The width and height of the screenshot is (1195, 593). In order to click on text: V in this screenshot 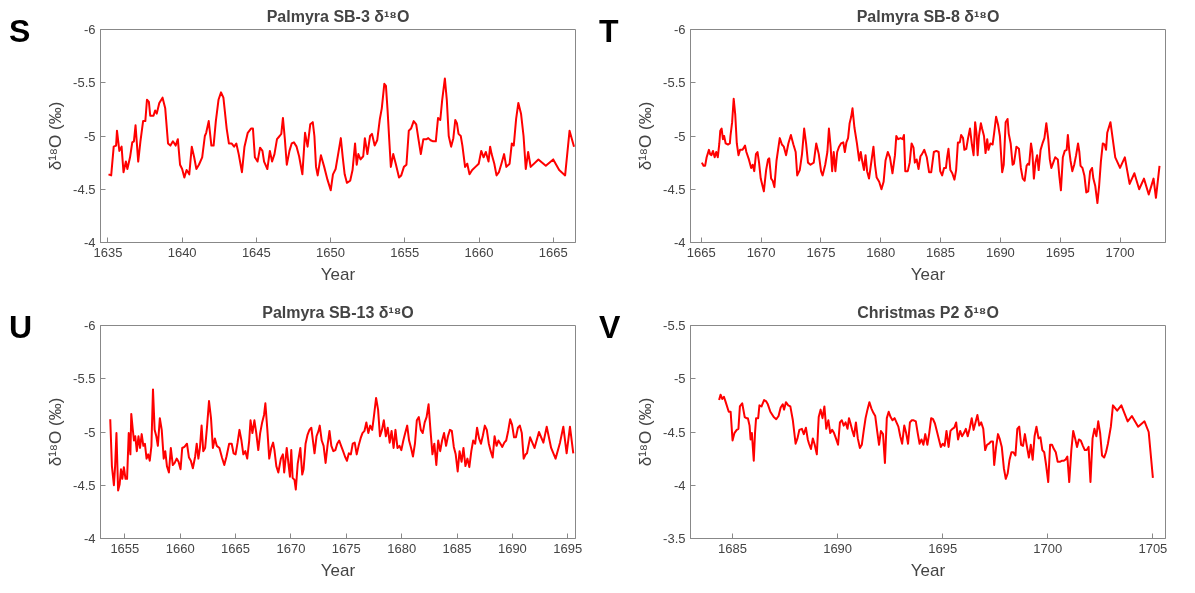, I will do `click(610, 327)`.